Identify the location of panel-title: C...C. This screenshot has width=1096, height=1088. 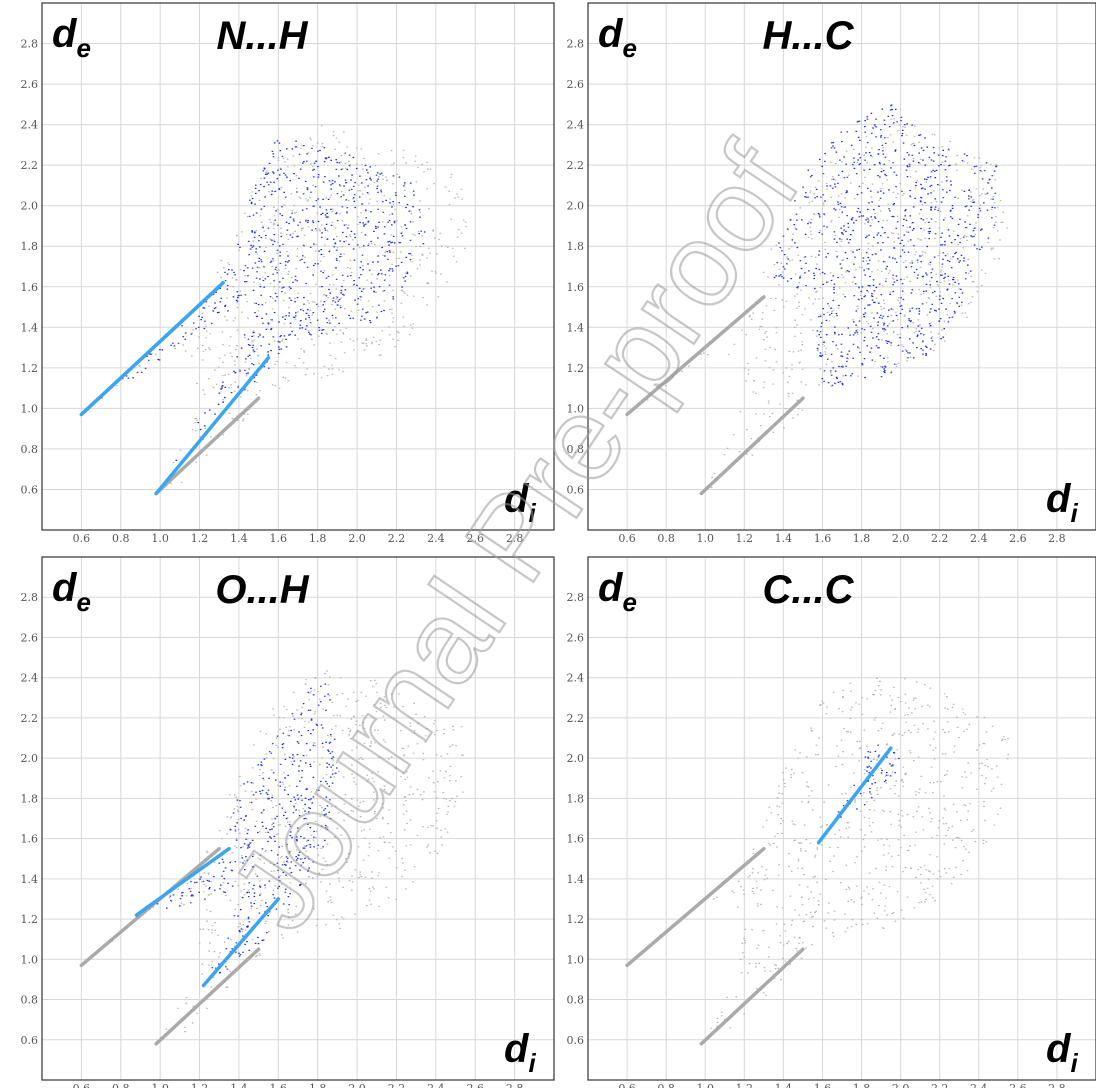
(808, 590).